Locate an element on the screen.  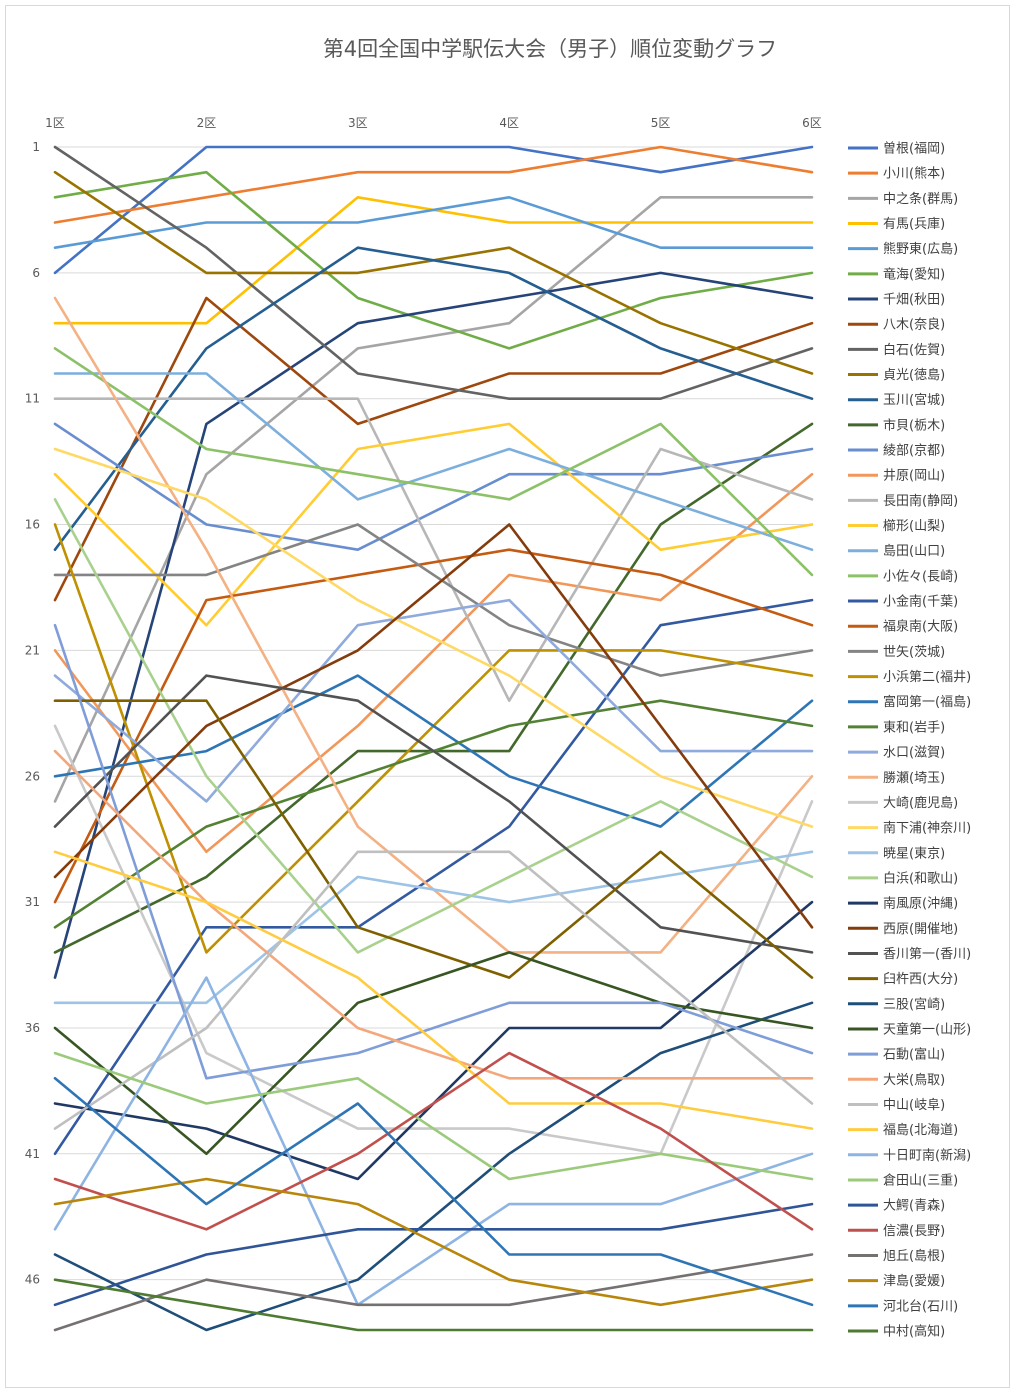
y-tick-label: 26 is located at coordinates (32, 776).